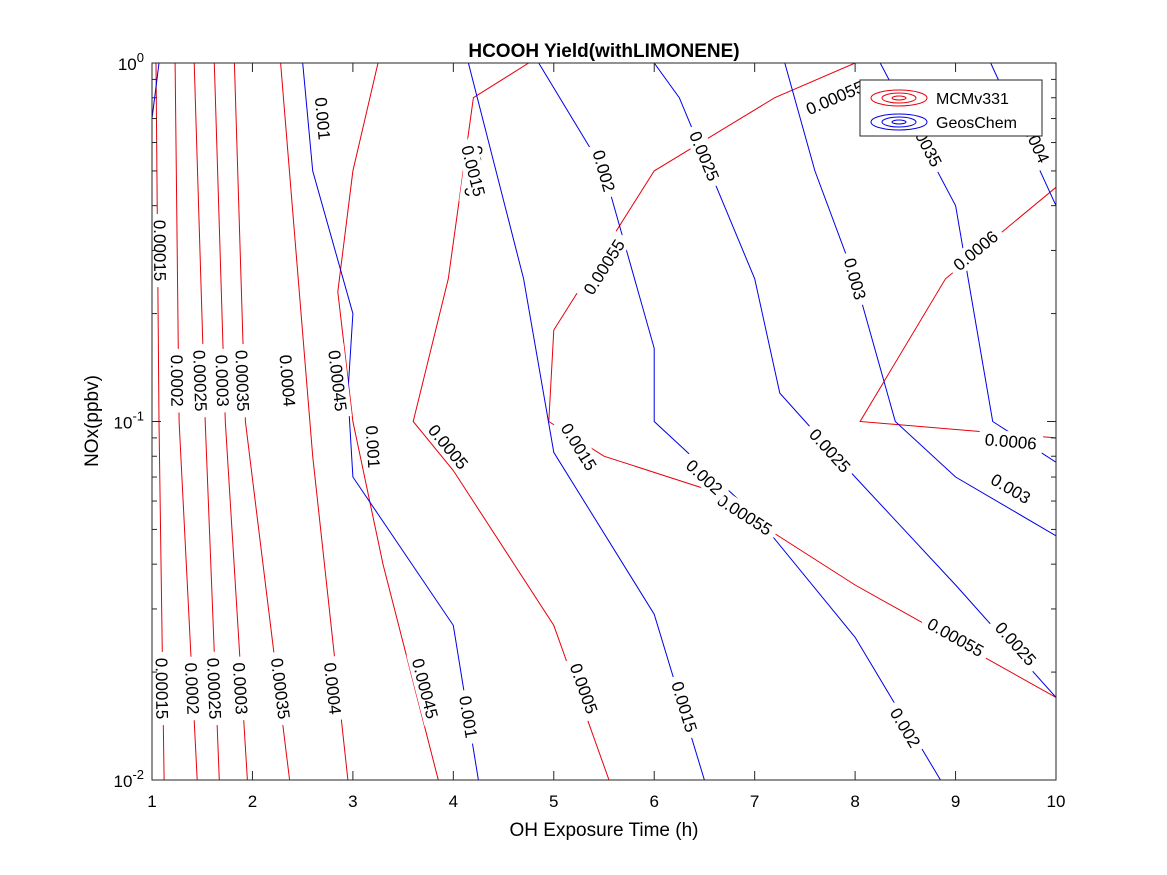  What do you see at coordinates (603, 51) in the screenshot?
I see `chart-title: HCOOH Yield(withLIMONENE)` at bounding box center [603, 51].